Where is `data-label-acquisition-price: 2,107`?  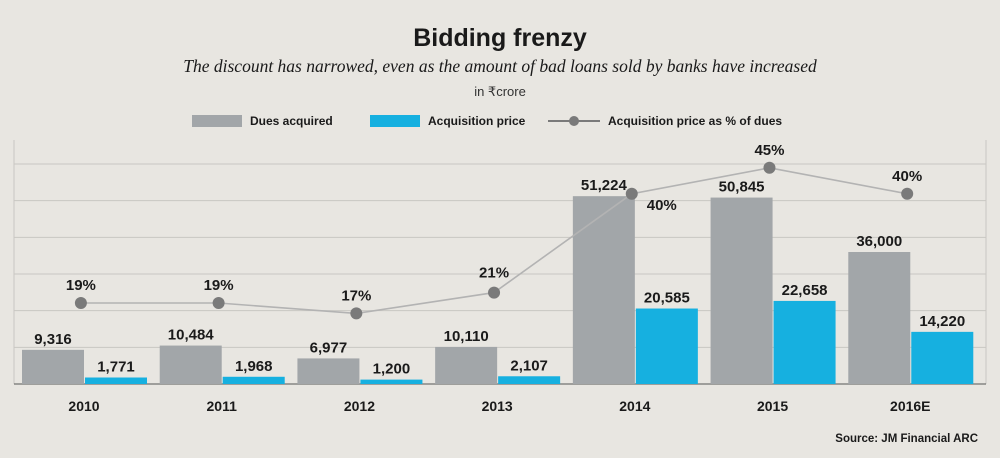
data-label-acquisition-price: 2,107 is located at coordinates (529, 365).